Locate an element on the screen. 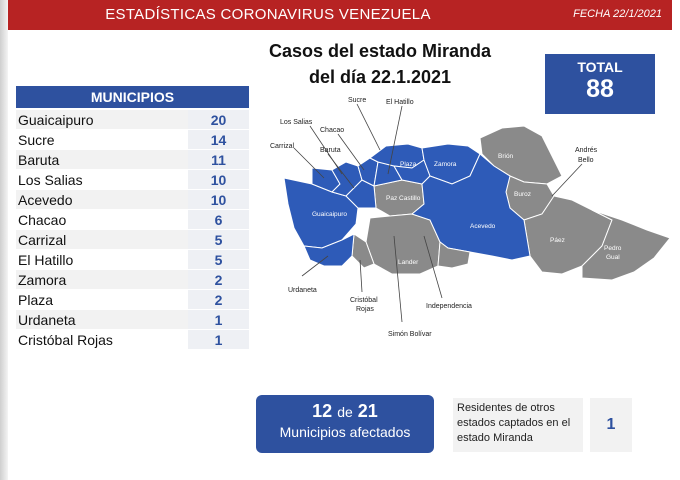 This screenshot has width=680, height=480. leader-line-simon-bolivar is located at coordinates (398, 279).